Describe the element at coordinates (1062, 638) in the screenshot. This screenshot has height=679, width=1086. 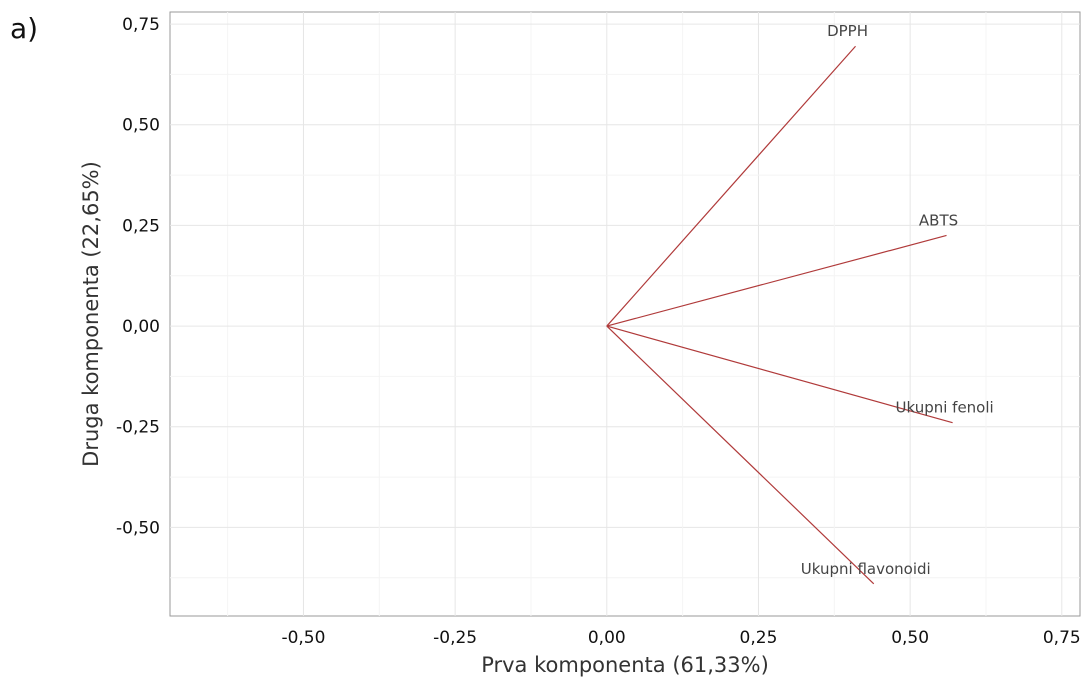
I see `x-tick-label: 0,75` at that location.